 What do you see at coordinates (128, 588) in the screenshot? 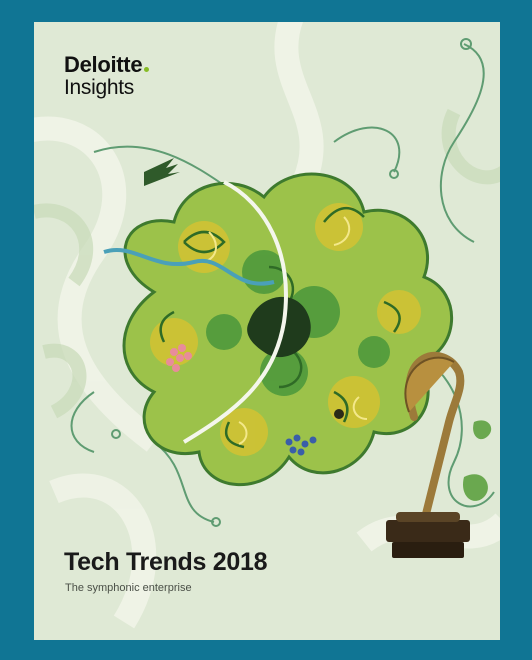
I see `cover-subtitle: The symphonic enterprise` at bounding box center [128, 588].